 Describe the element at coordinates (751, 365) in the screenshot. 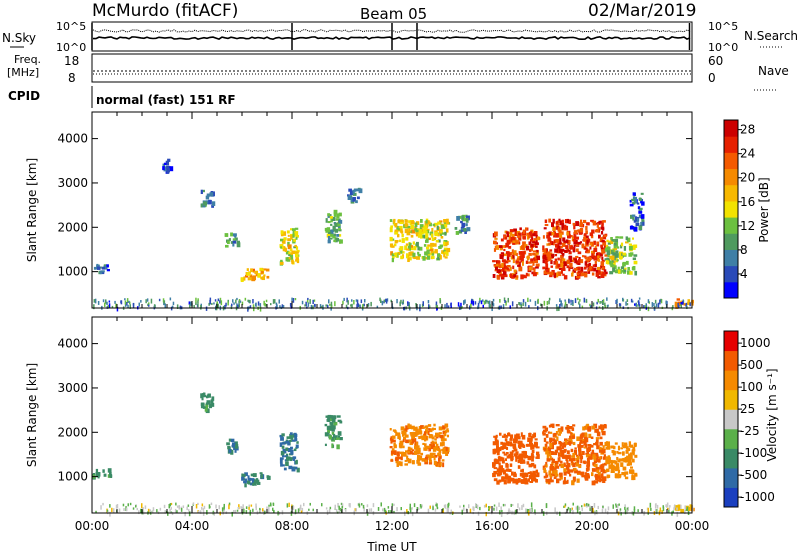

I see `colorbar-tick-label: 500` at that location.